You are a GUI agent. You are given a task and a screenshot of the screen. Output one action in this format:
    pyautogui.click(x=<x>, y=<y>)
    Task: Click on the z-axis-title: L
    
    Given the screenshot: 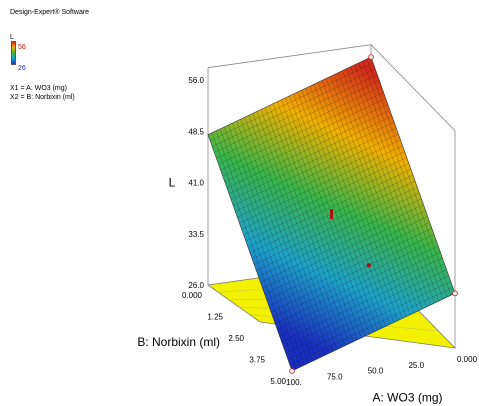 What is the action you would take?
    pyautogui.click(x=172, y=183)
    